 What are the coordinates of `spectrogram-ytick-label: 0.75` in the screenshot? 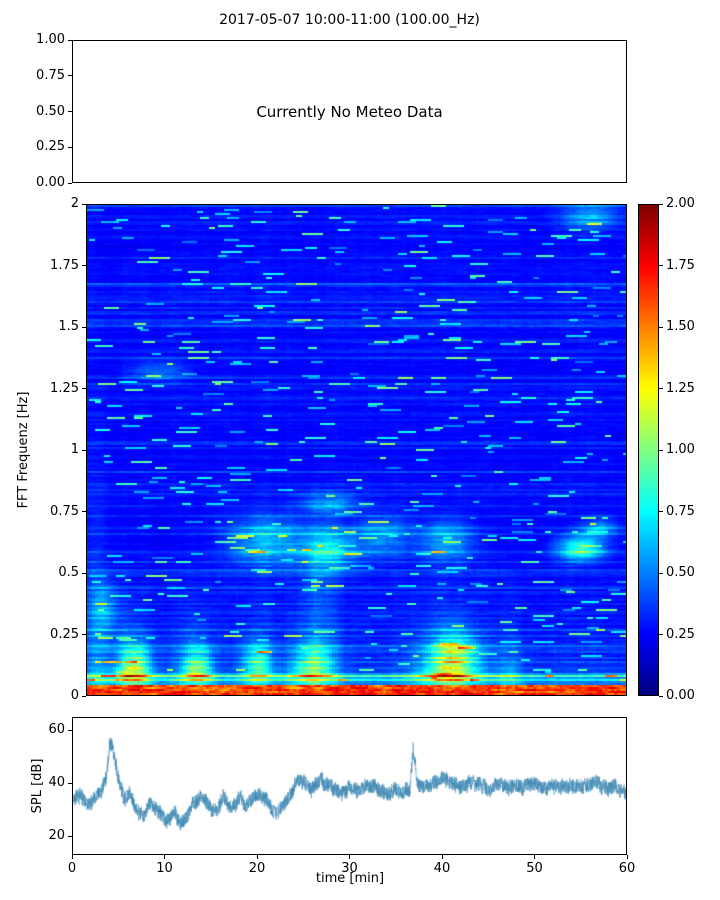 It's located at (64, 511).